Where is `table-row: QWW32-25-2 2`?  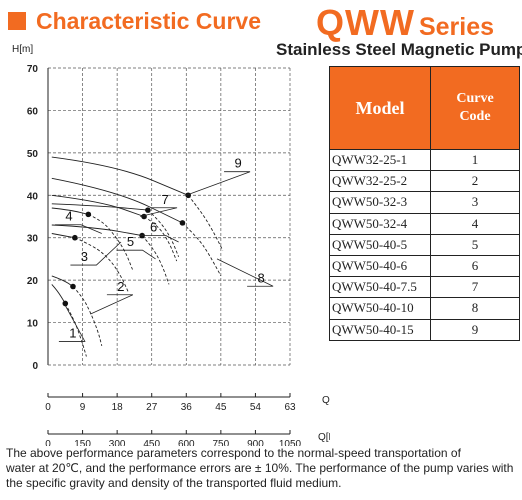 table-row: QWW32-25-2 2 is located at coordinates (424, 181).